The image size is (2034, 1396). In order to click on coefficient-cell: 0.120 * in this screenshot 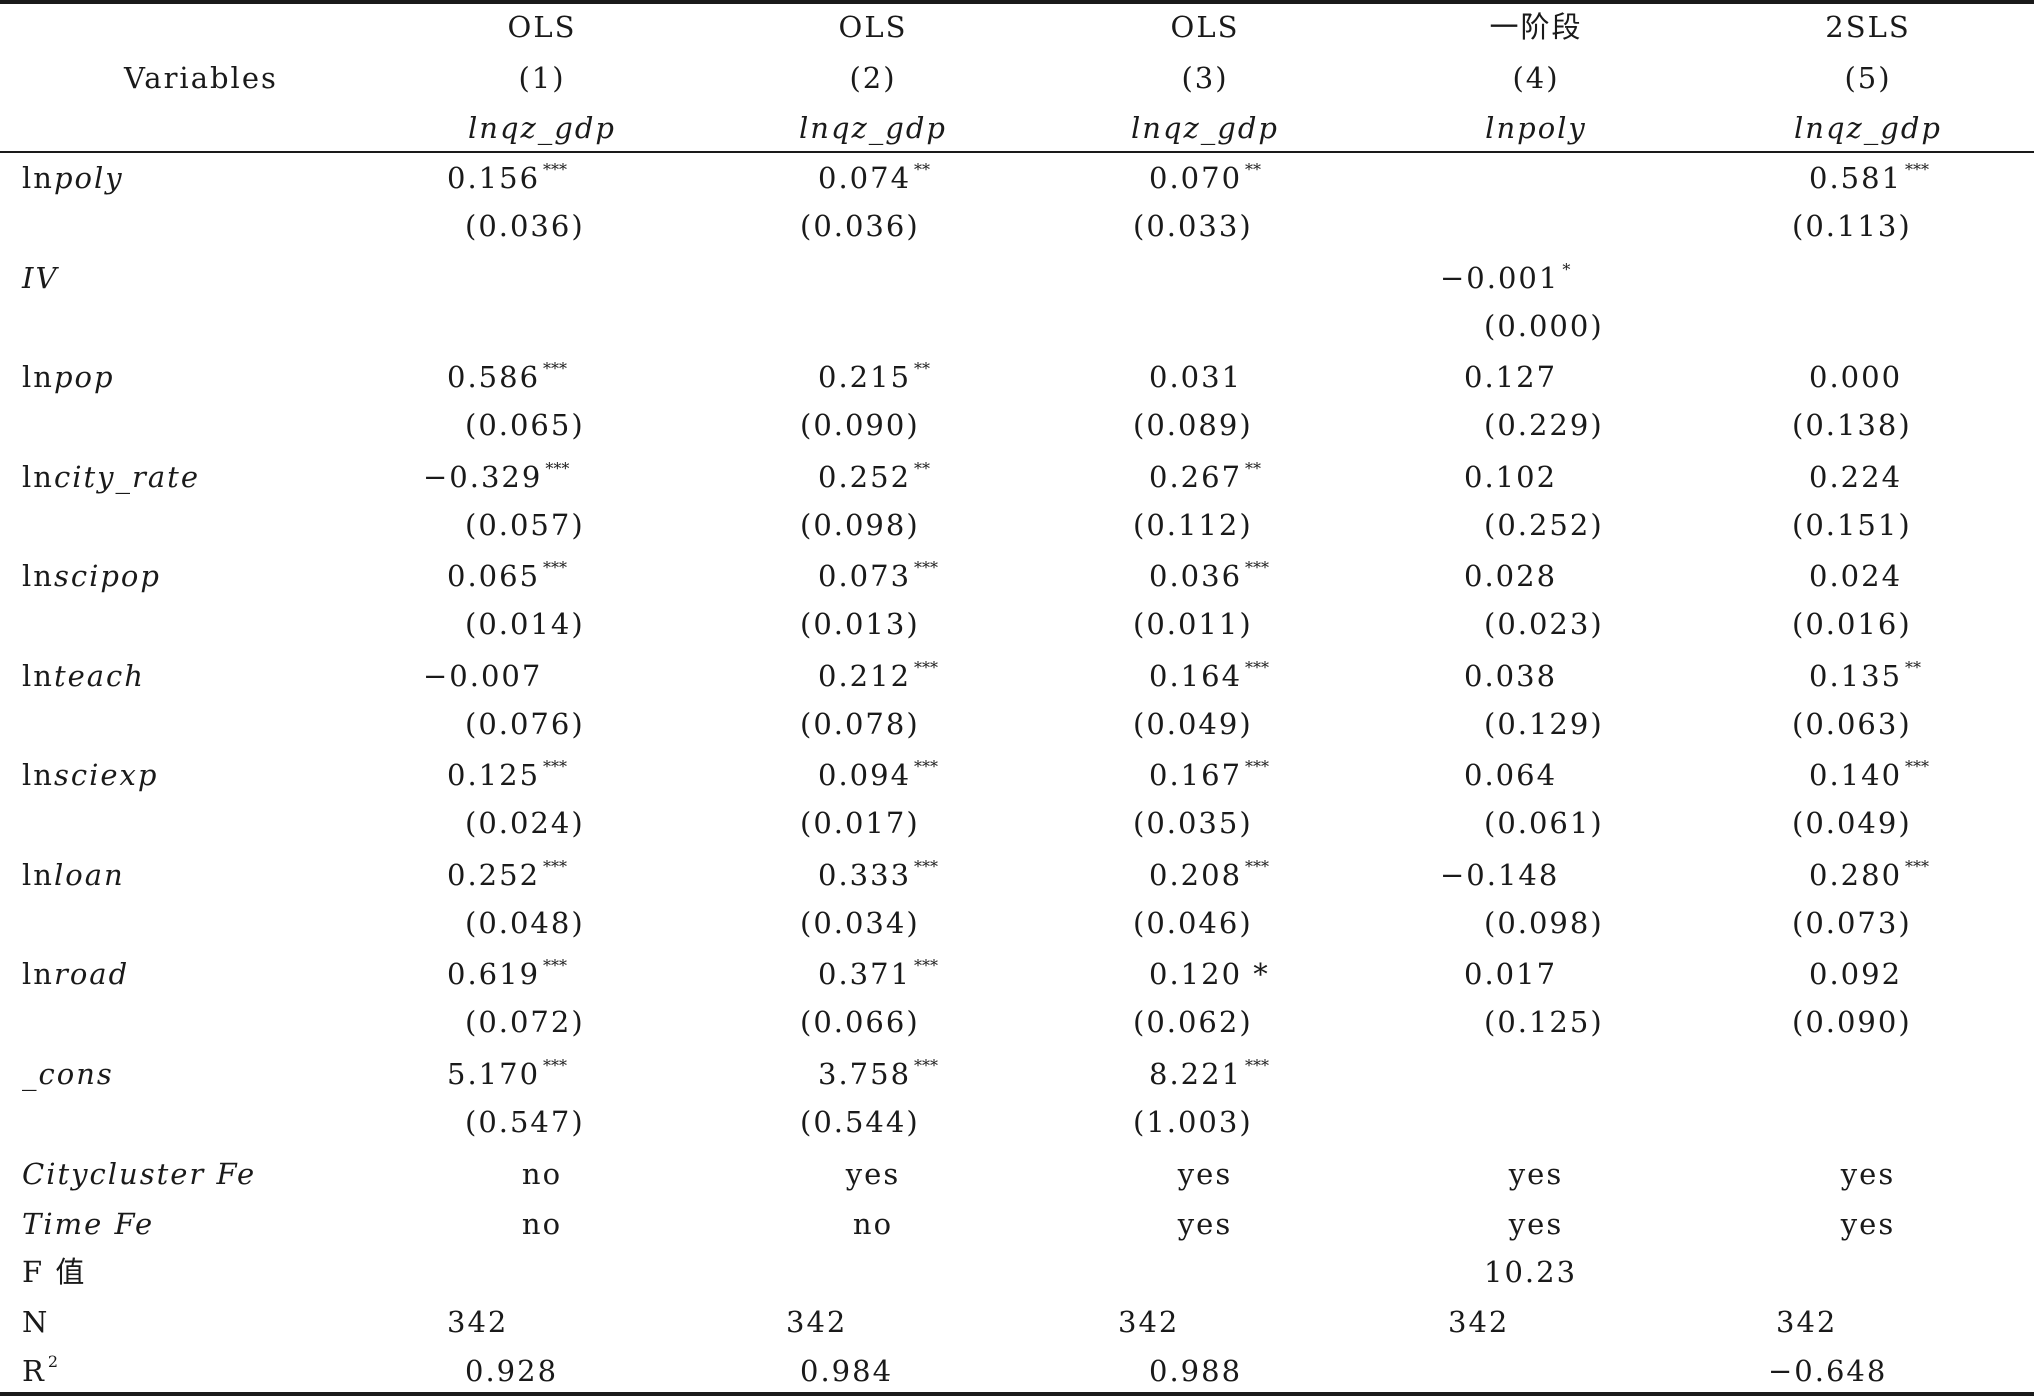, I will do `click(1209, 974)`.